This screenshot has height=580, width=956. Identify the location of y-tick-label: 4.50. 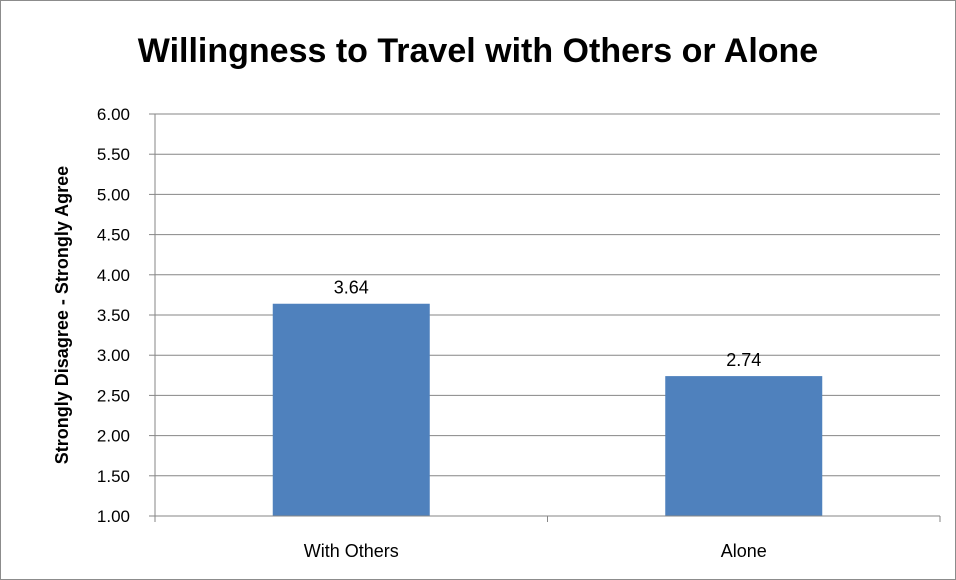
(113, 235).